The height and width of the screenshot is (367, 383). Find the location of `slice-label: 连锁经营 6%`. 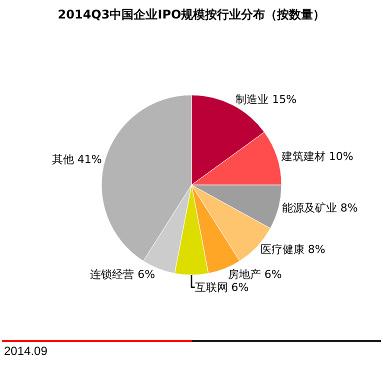

slice-label: 连锁经营 6% is located at coordinates (123, 274).